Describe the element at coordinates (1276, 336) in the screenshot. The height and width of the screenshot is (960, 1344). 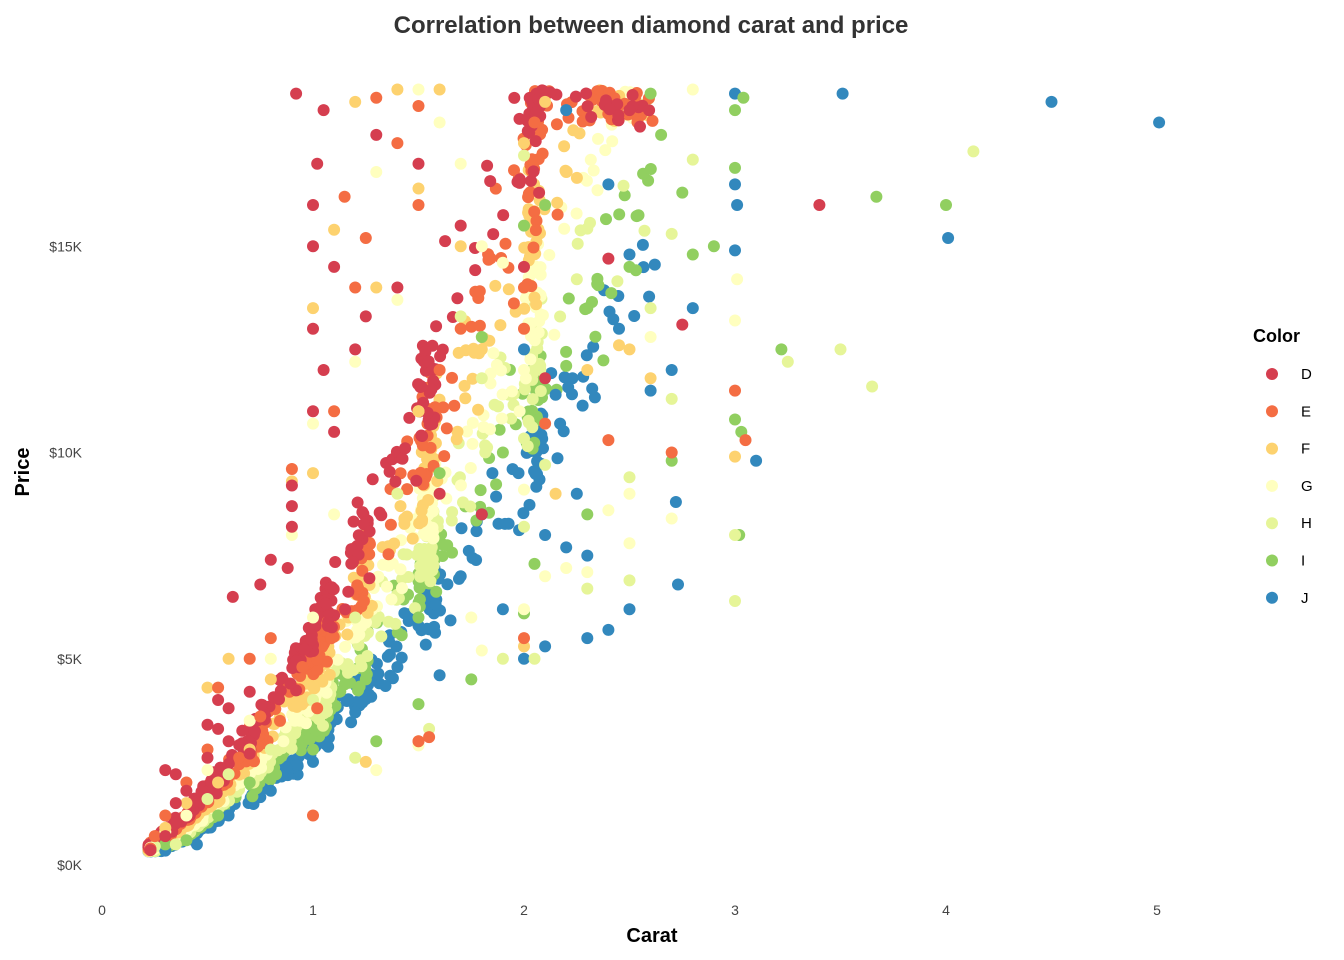
I see `legend-title: Color` at that location.